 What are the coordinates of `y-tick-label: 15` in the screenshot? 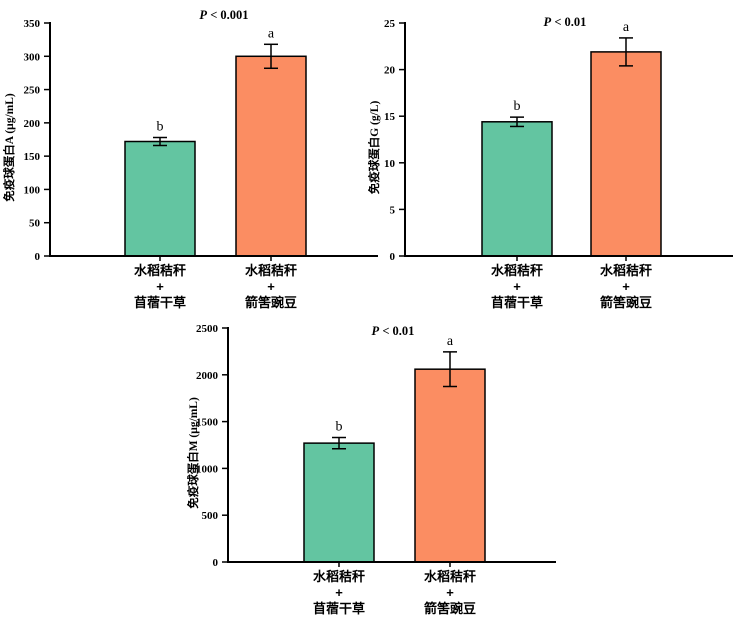 It's located at (390, 117).